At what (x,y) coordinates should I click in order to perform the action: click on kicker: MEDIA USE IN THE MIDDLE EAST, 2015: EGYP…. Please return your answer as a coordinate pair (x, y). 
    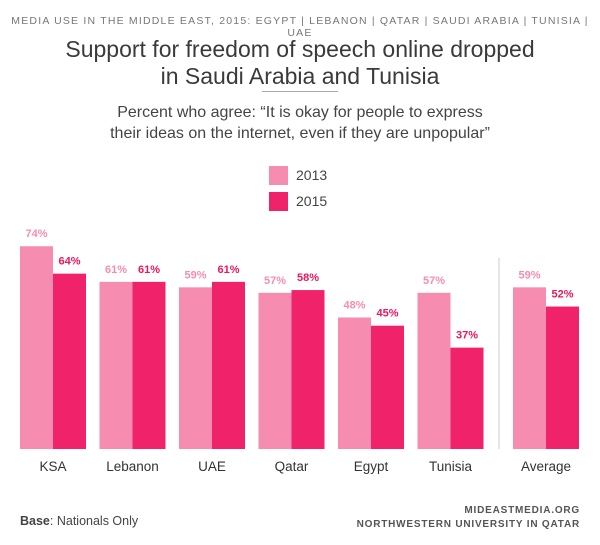
    Looking at the image, I should click on (300, 27).